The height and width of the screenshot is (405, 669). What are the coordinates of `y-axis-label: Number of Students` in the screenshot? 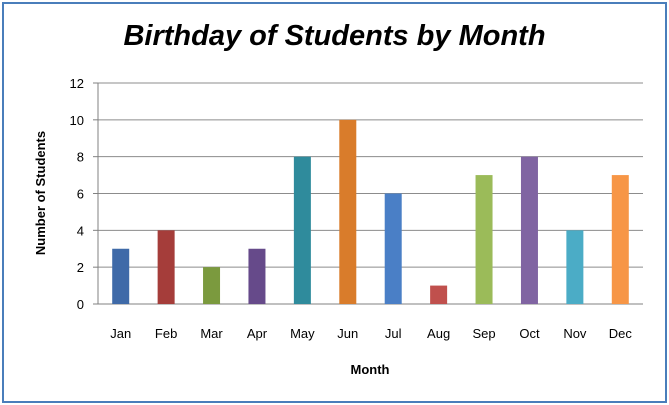 It's located at (40, 193).